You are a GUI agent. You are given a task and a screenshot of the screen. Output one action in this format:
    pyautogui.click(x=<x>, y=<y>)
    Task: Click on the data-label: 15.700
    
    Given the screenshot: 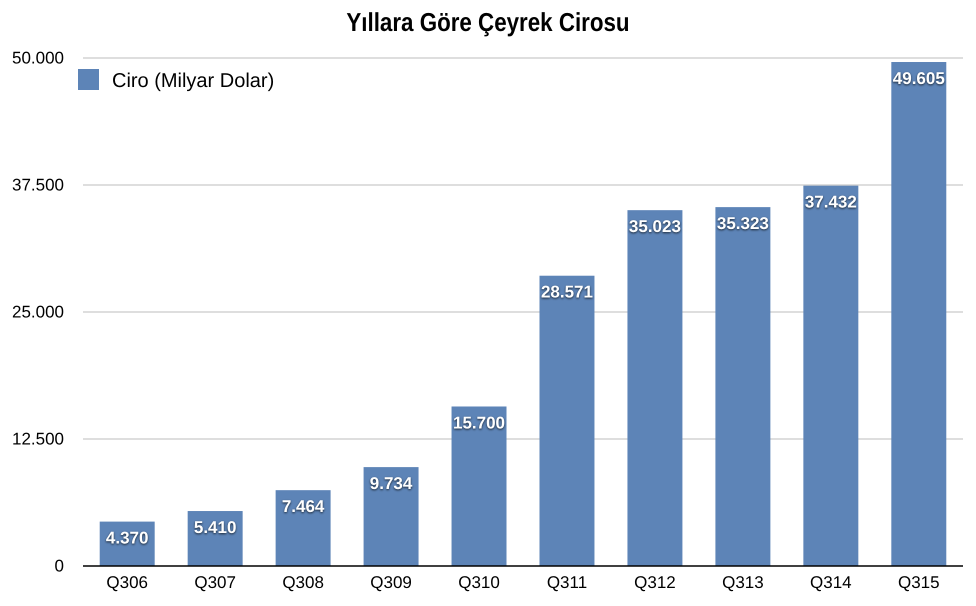 What is the action you would take?
    pyautogui.click(x=479, y=422)
    